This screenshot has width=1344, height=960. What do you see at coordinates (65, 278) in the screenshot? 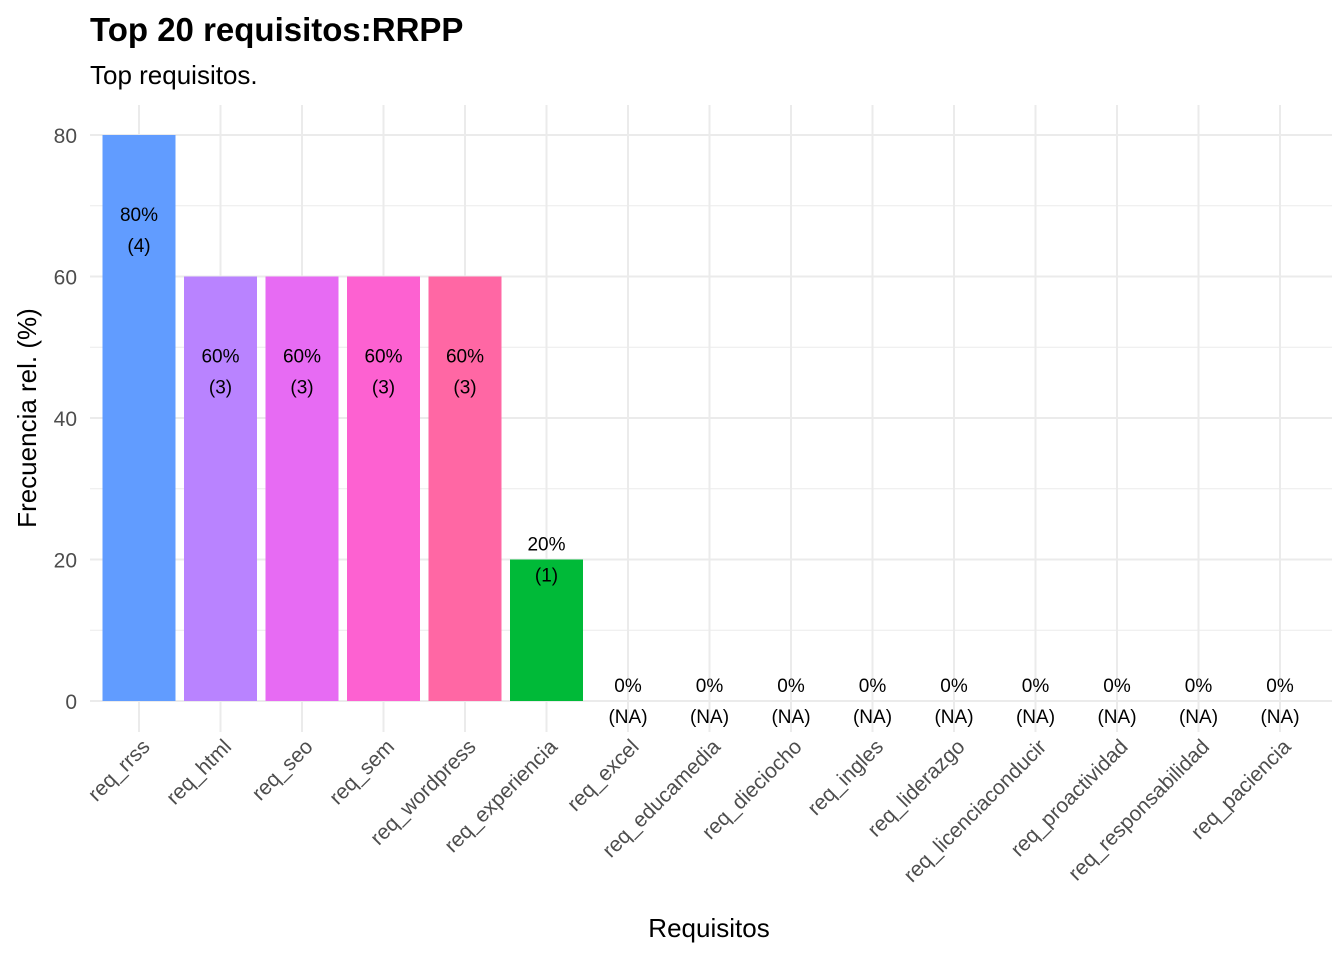
I see `y-tick-label: 60` at bounding box center [65, 278].